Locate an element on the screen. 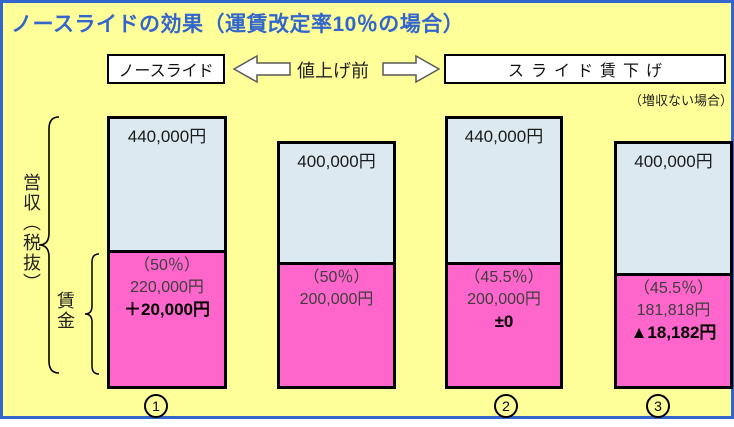  wage-delta: ＋20,000円 is located at coordinates (167, 309).